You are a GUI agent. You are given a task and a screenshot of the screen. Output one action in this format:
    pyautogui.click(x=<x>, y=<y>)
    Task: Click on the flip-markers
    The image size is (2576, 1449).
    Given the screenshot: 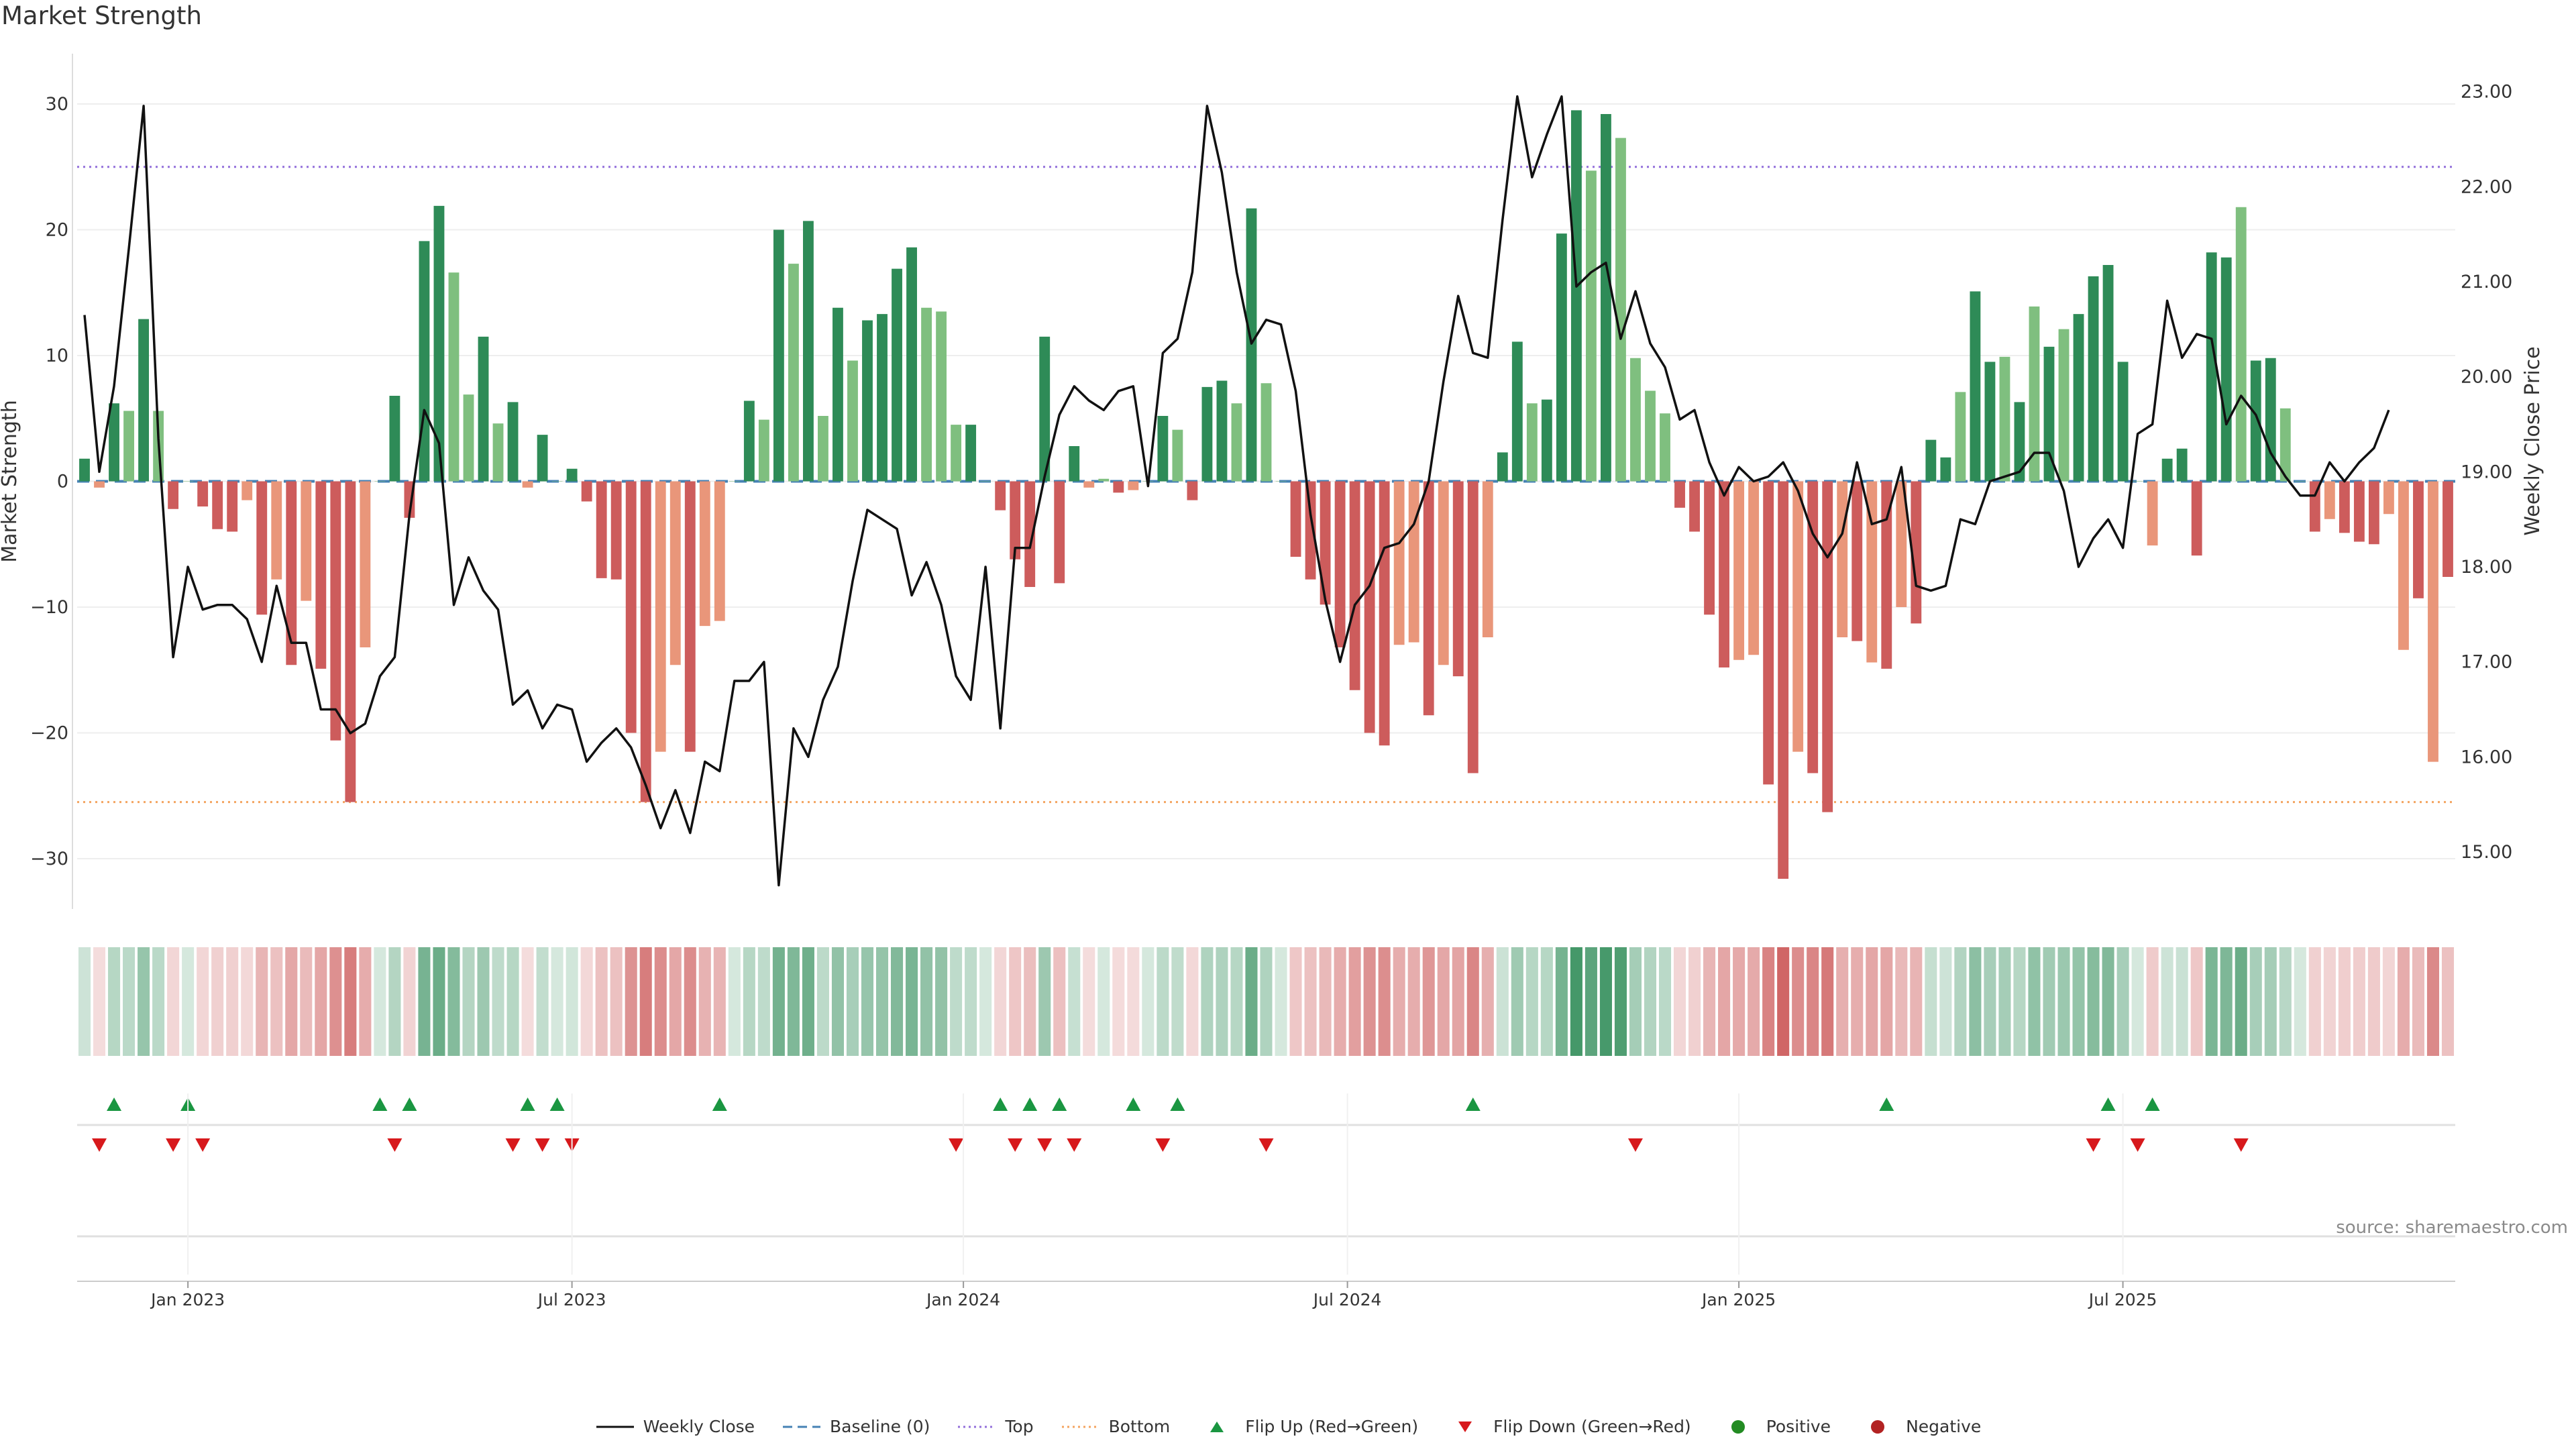 What is the action you would take?
    pyautogui.click(x=1266, y=1167)
    